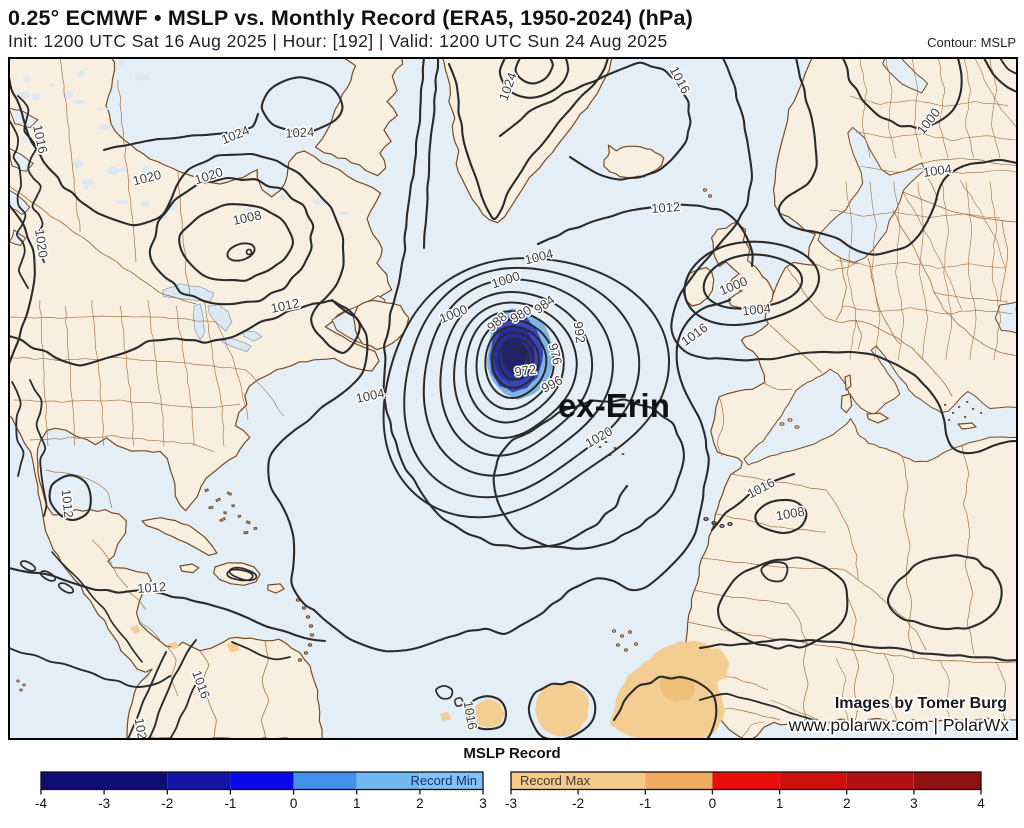  What do you see at coordinates (614, 405) in the screenshot?
I see `svg-text: ex-Erin` at bounding box center [614, 405].